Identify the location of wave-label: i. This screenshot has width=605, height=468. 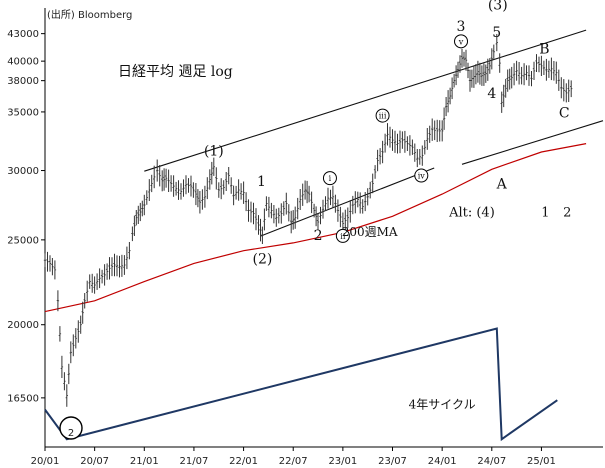
(330, 178).